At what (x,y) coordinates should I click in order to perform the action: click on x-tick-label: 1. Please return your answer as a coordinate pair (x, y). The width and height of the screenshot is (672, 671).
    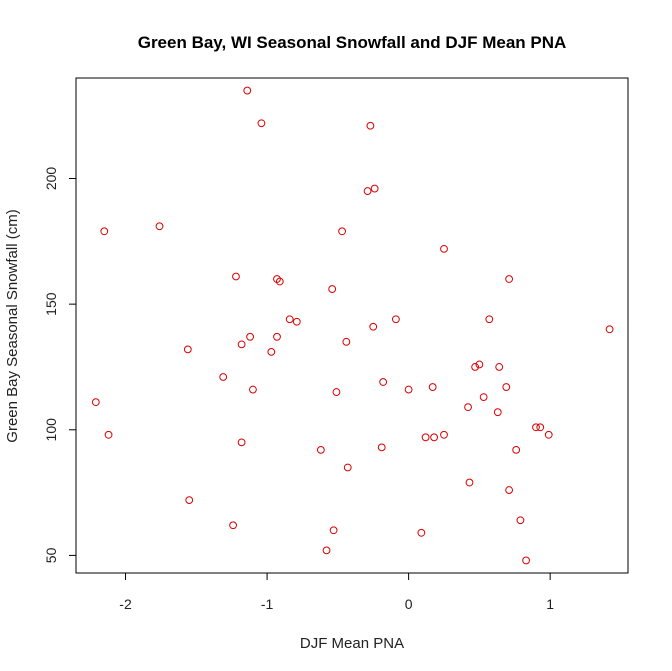
    Looking at the image, I should click on (550, 604).